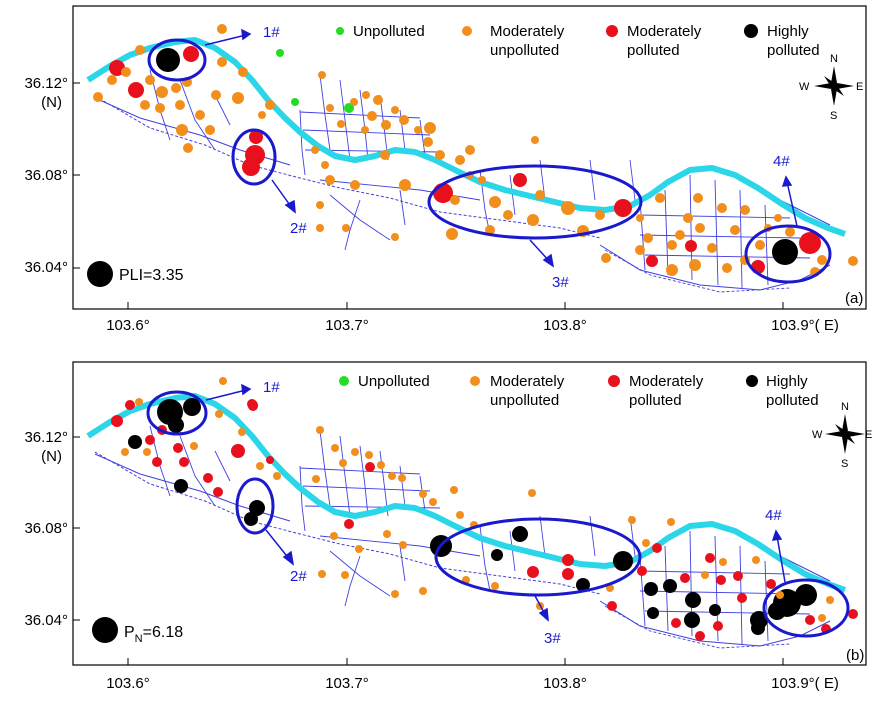 Image resolution: width=876 pixels, height=707 pixels. Describe the element at coordinates (46, 175) in the screenshot. I see `y-tick-label-a-2: 36.08°` at that location.